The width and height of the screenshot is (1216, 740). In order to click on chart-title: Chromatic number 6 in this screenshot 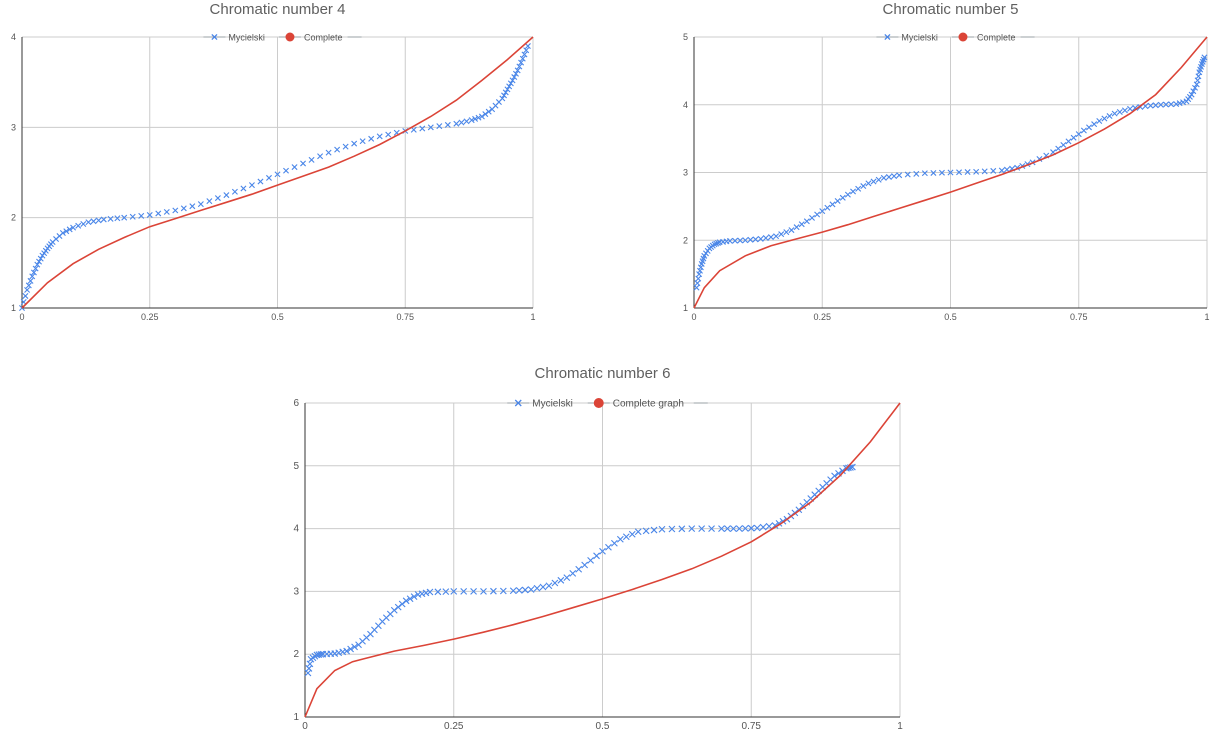, I will do `click(603, 373)`.